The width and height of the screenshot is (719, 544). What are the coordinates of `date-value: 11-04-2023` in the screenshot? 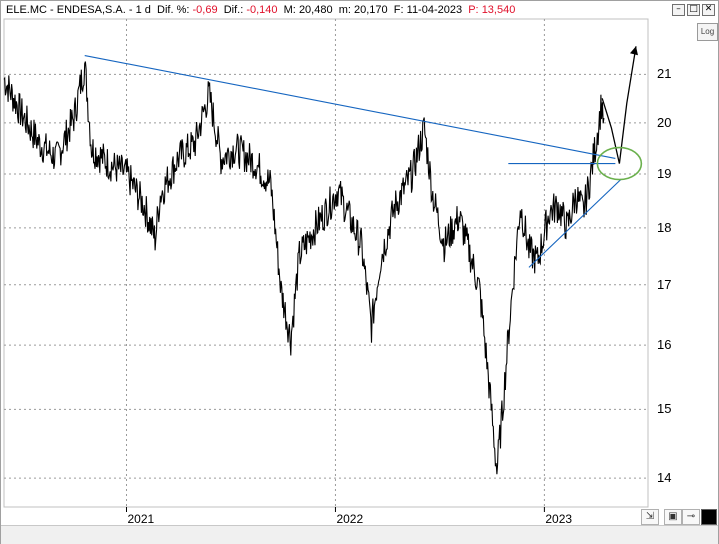 It's located at (434, 10).